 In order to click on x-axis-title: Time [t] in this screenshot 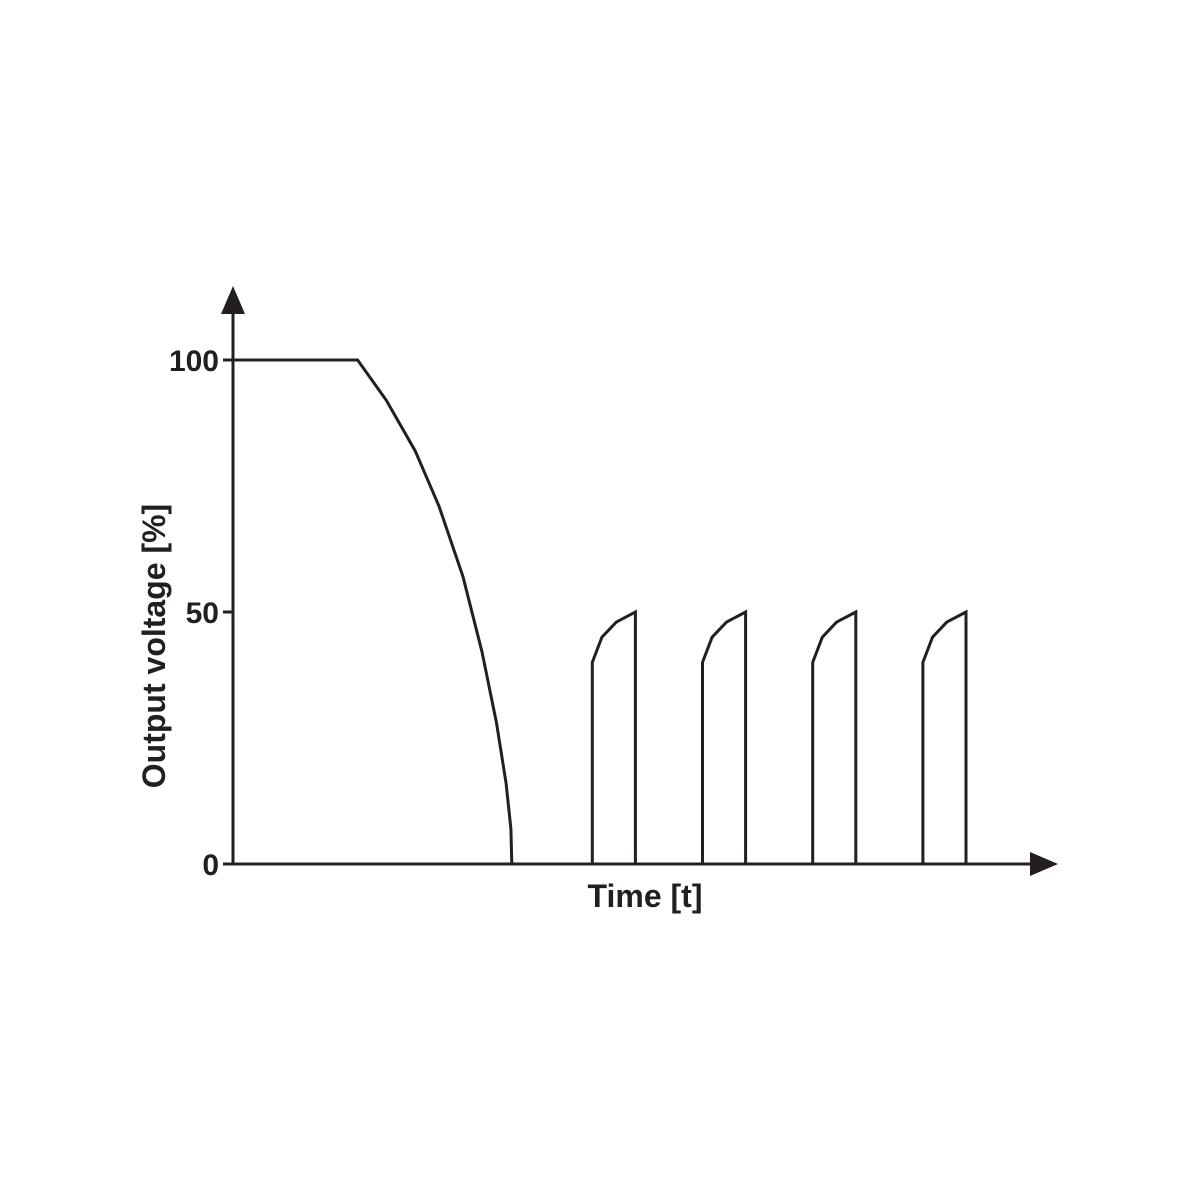, I will do `click(645, 896)`.